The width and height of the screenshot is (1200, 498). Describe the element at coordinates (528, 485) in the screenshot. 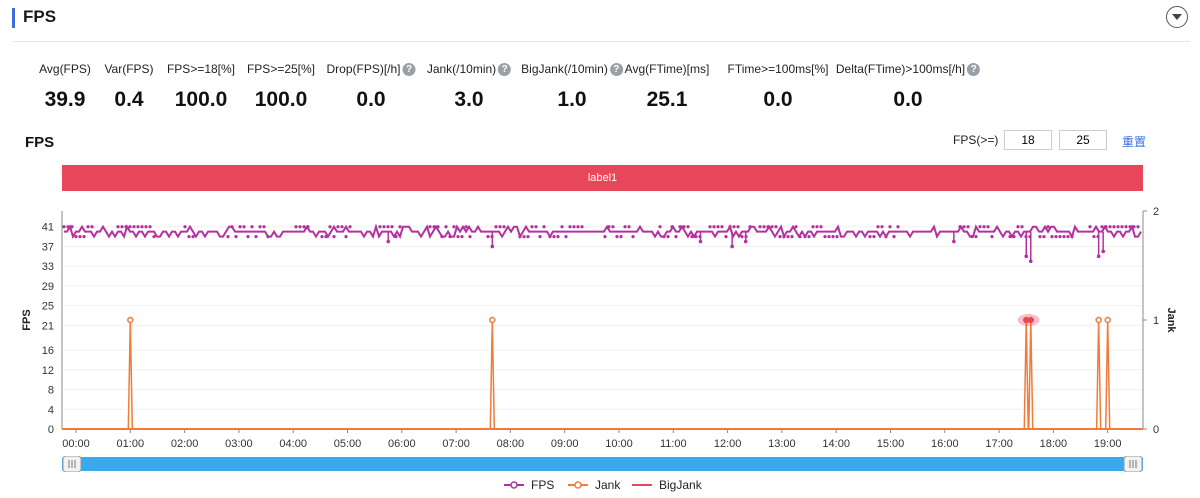

I see `legend-item-fps: FPS` at that location.